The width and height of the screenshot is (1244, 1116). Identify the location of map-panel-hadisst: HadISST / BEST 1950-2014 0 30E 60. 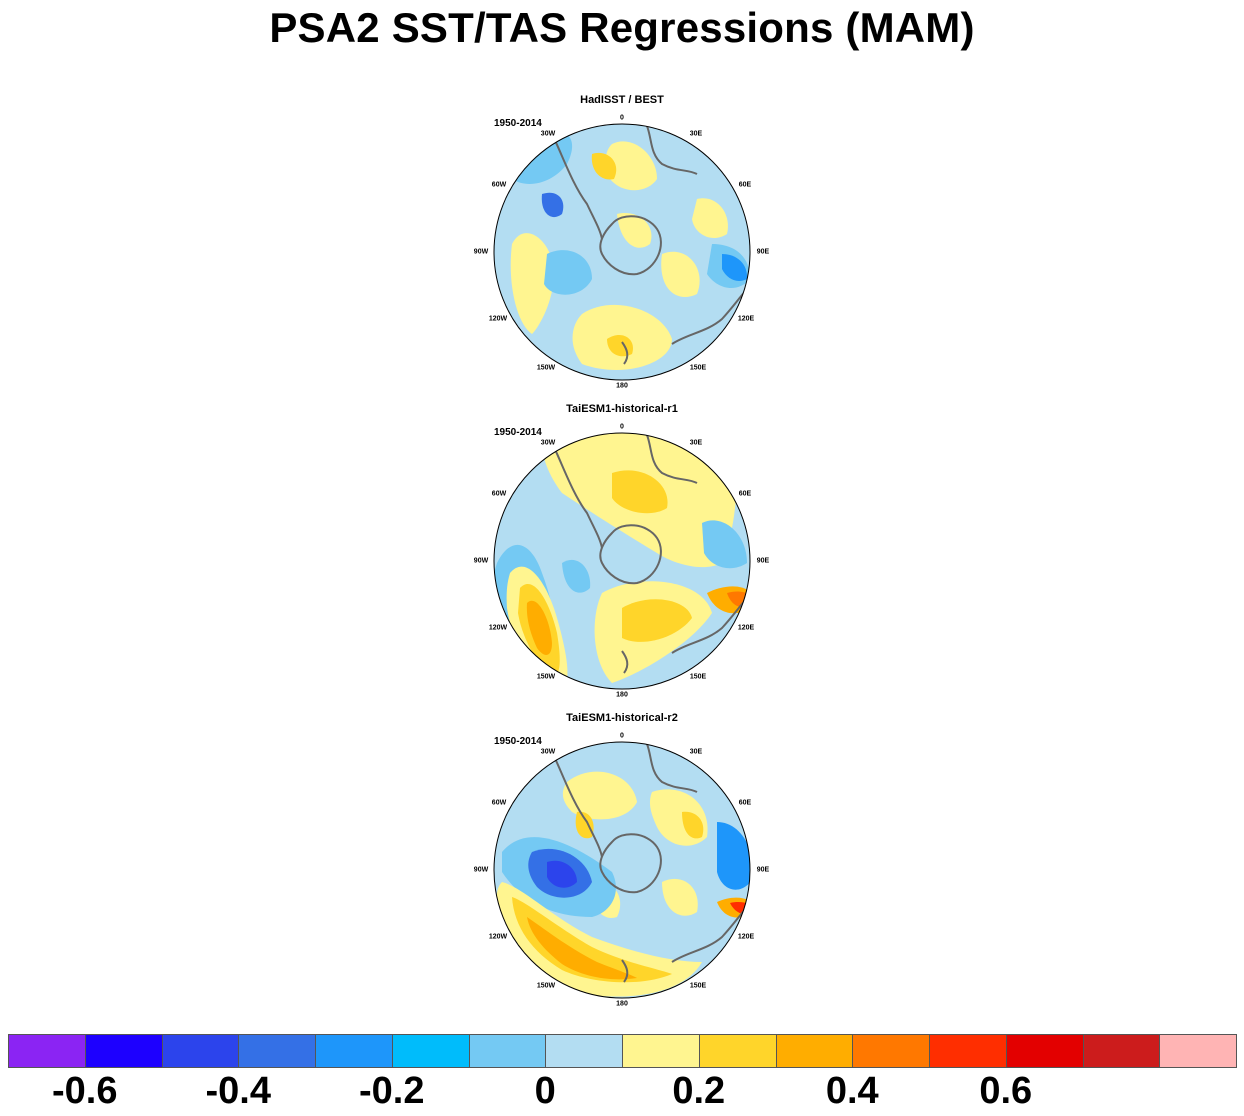
(622, 244).